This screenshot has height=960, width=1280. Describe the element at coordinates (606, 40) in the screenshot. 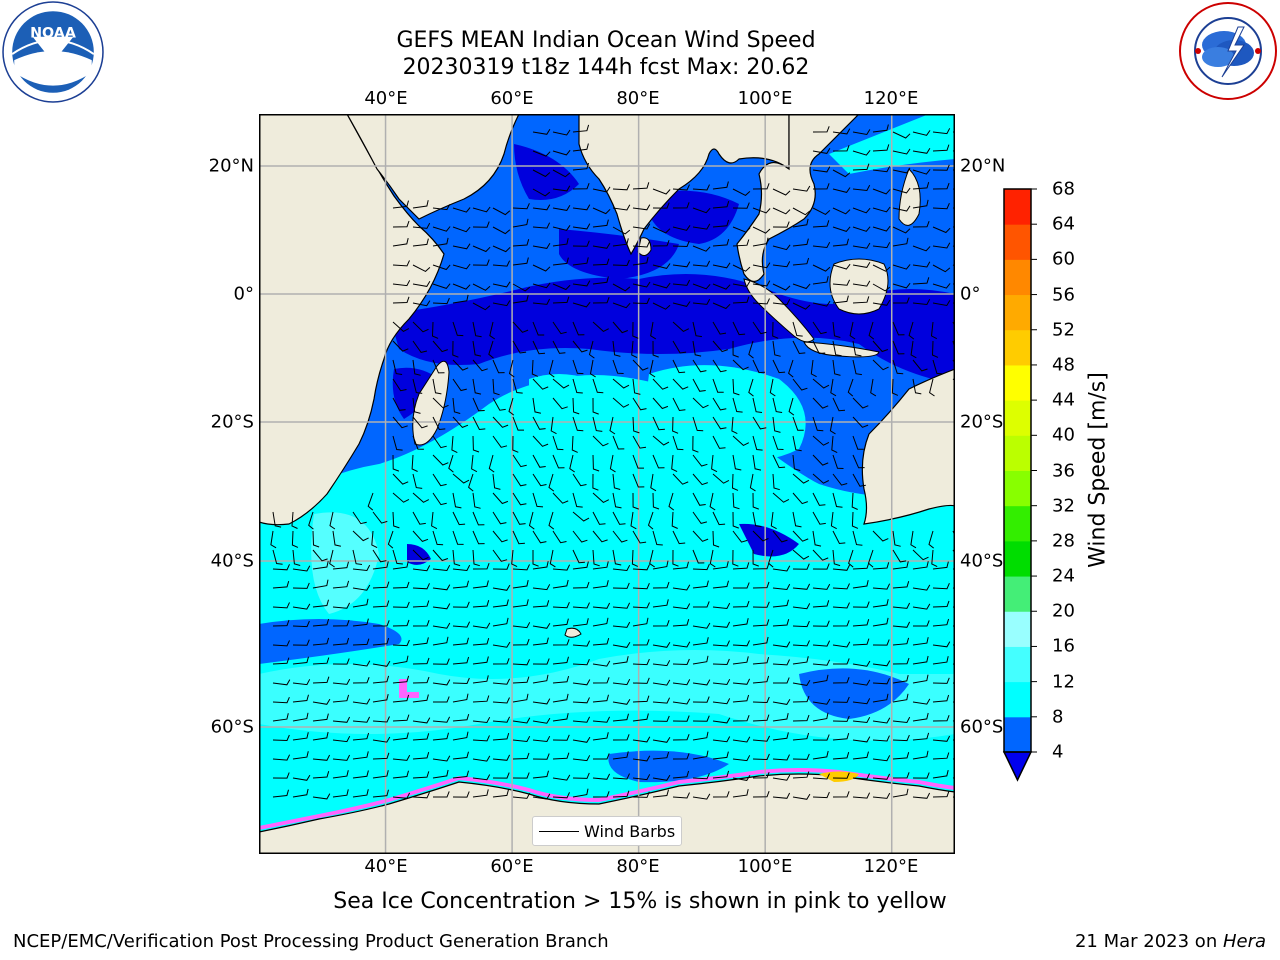

I see `chart-title-line-1: GEFS MEAN Indian Ocean Wind Speed` at that location.